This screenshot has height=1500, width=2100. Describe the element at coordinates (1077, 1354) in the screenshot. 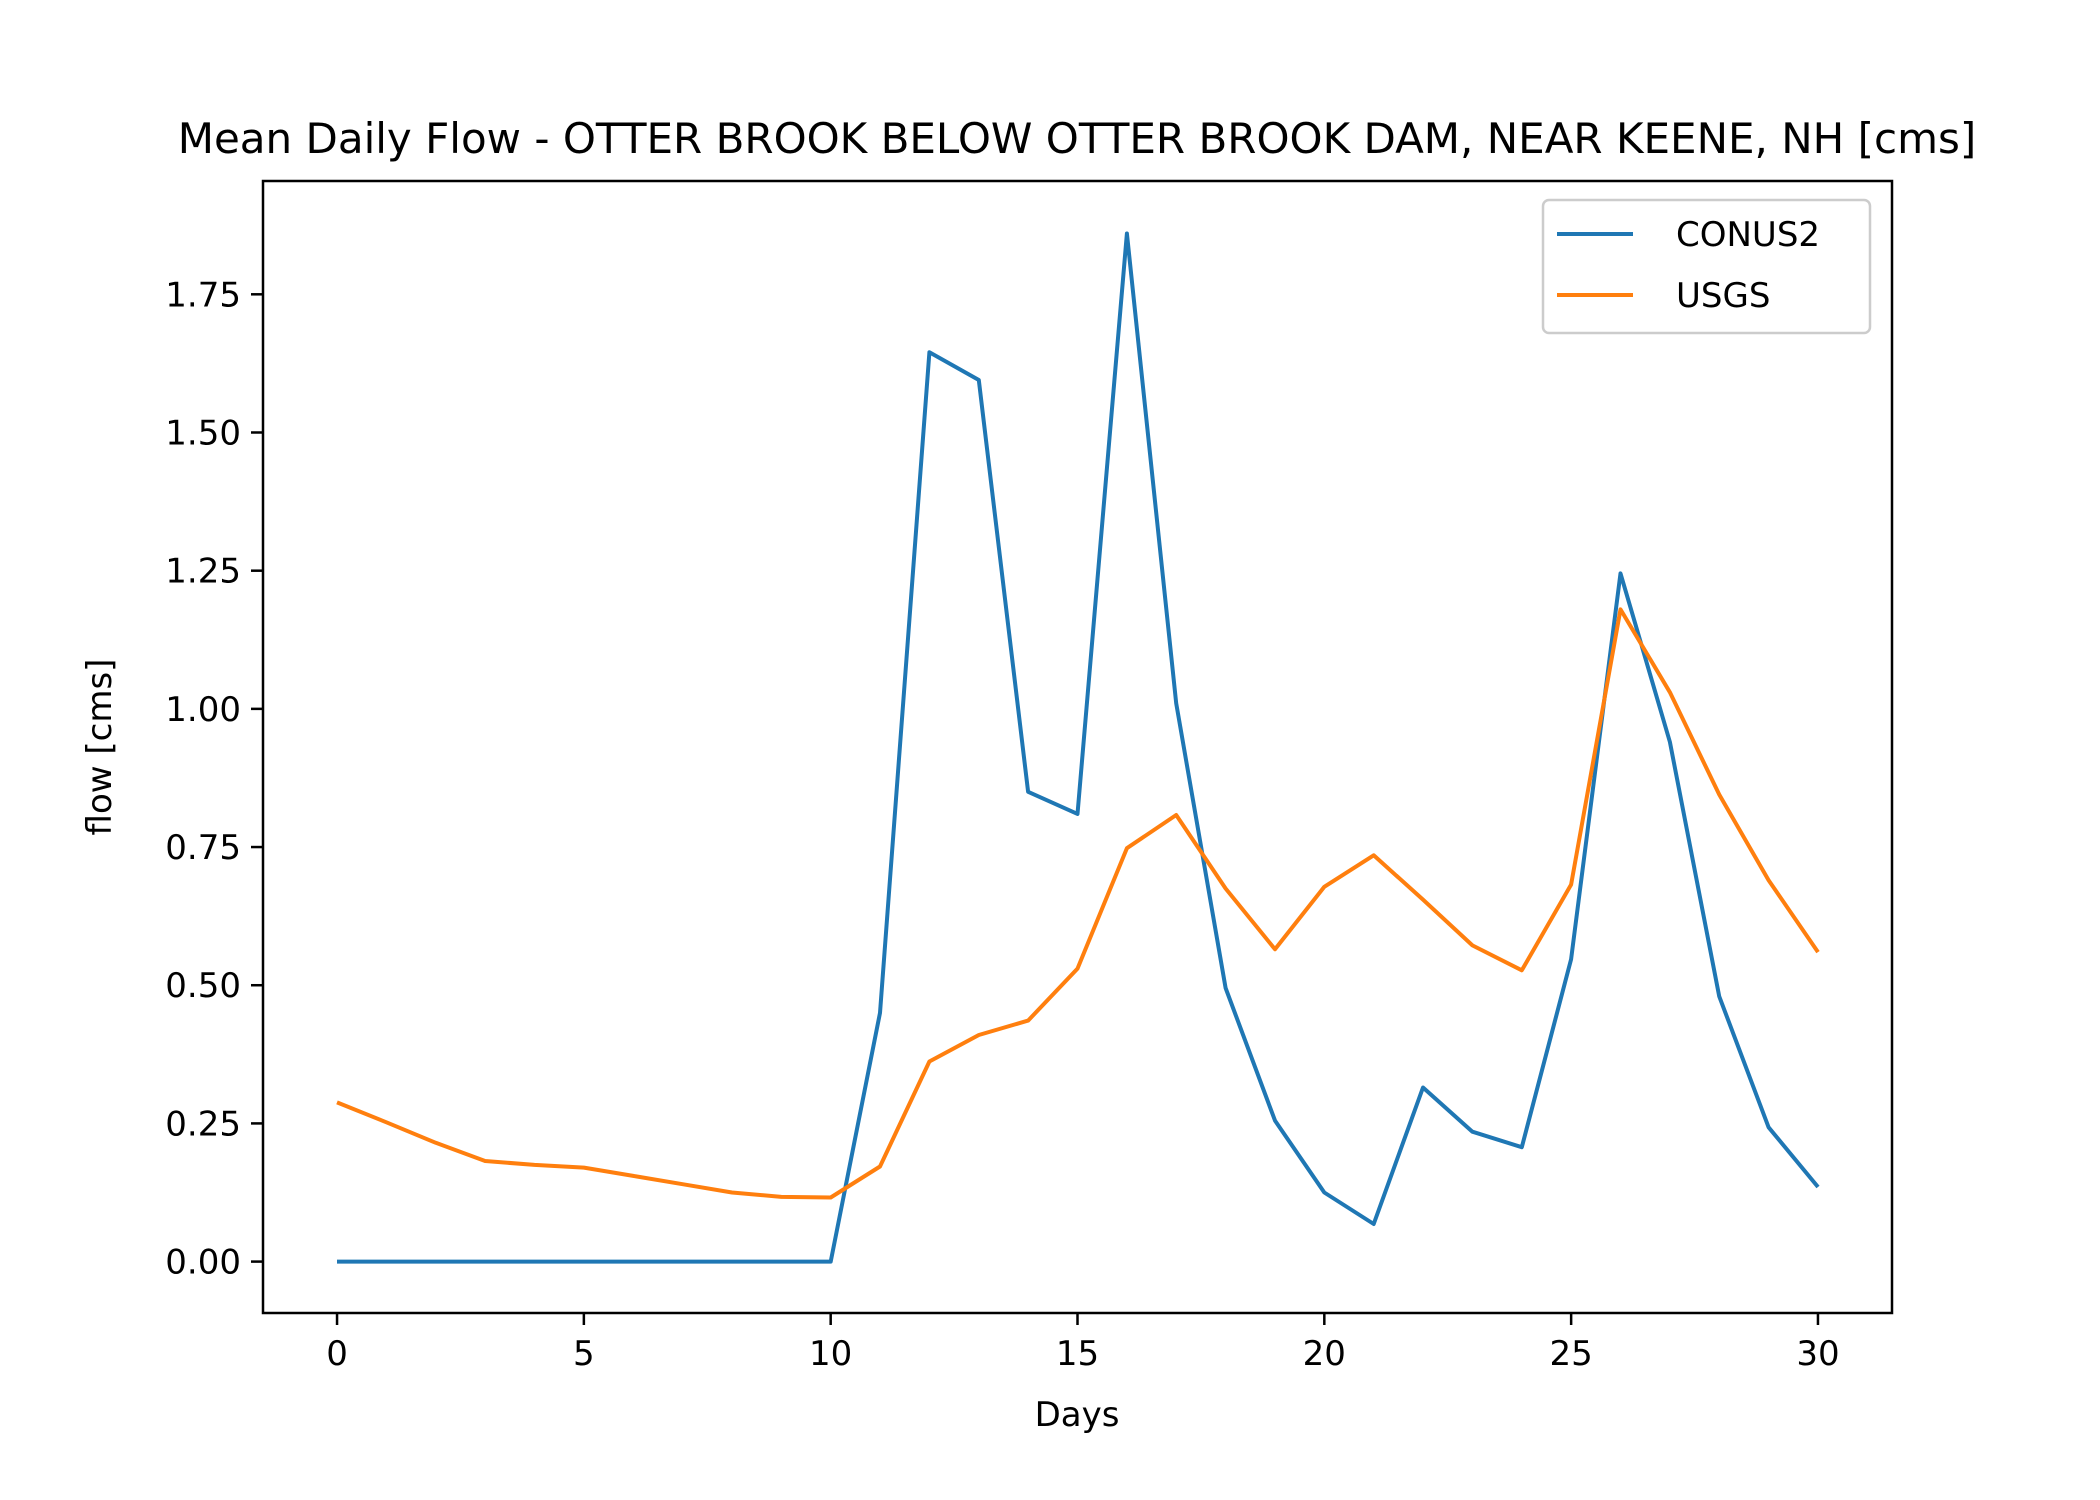

I see `x-tick-label: 15` at that location.